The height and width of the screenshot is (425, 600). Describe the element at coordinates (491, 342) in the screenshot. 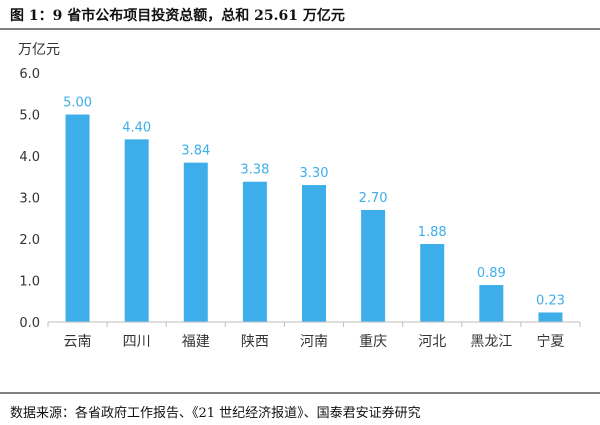

I see `x-tick-label: 黑龙江` at that location.